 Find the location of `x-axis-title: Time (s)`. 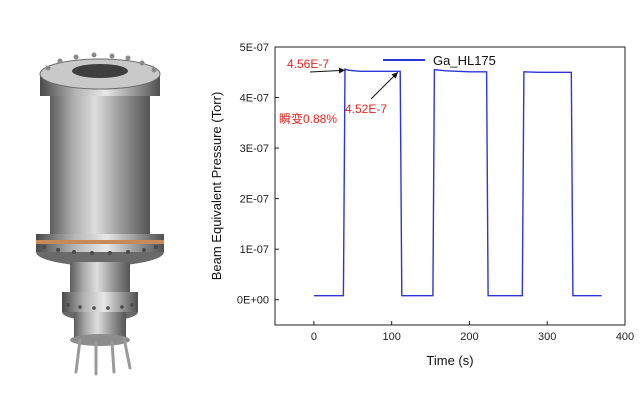

x-axis-title: Time (s) is located at coordinates (449, 360).